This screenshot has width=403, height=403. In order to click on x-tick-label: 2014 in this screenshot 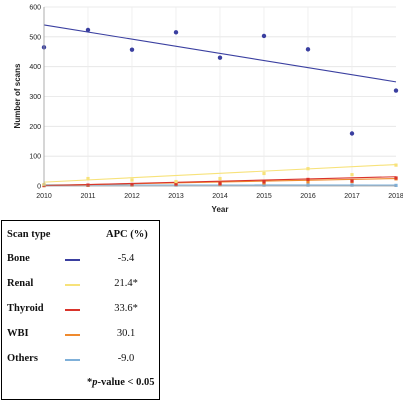, I will do `click(220, 196)`.